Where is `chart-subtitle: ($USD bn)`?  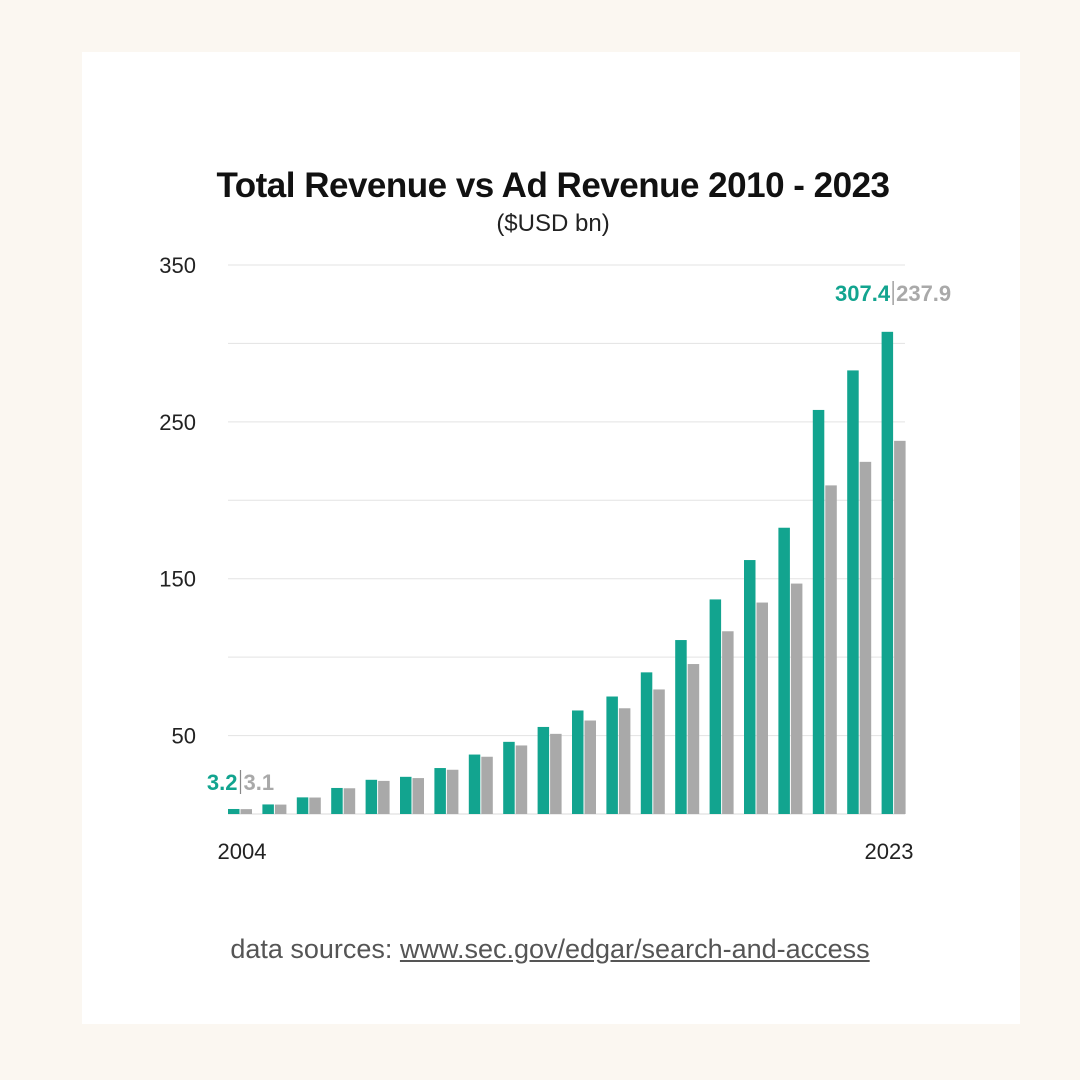
chart-subtitle: ($USD bn) is located at coordinates (553, 223).